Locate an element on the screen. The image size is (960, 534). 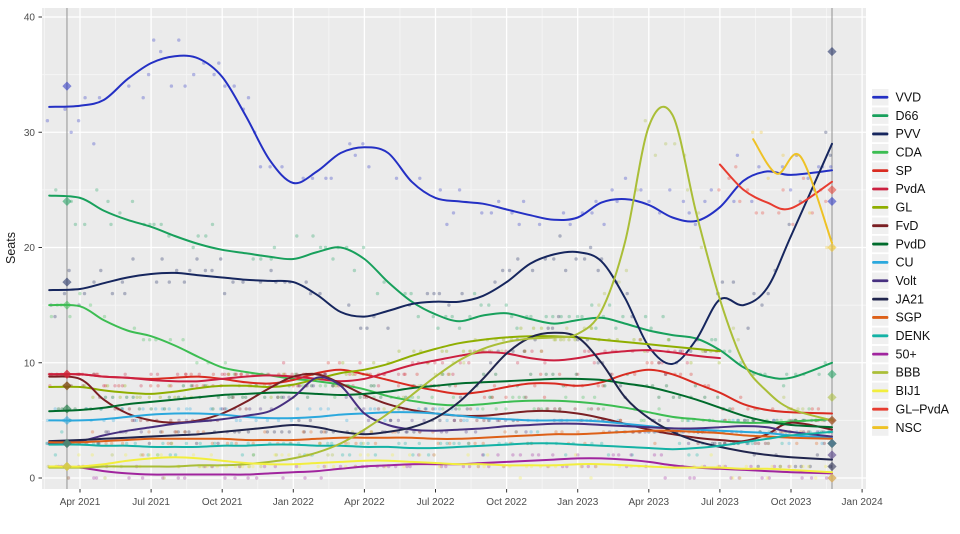
election-result-diamond-FvD is located at coordinates (67, 386).